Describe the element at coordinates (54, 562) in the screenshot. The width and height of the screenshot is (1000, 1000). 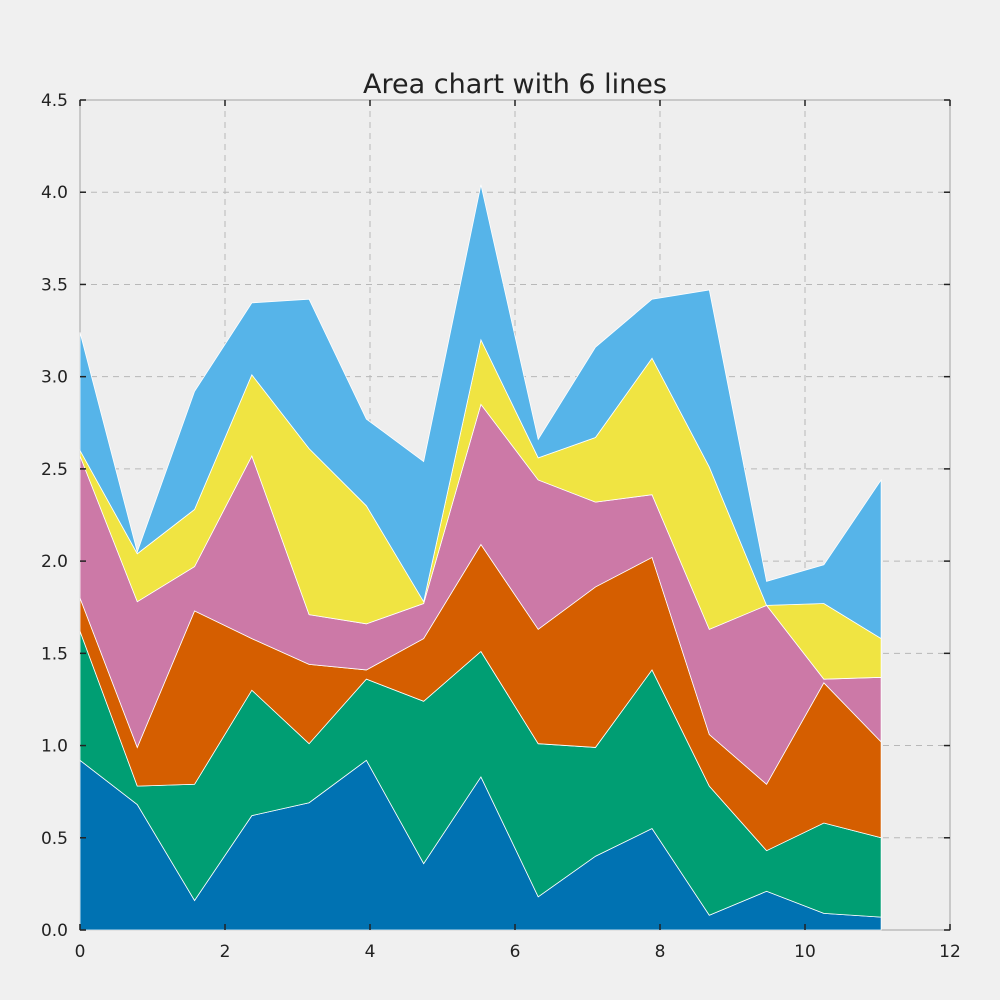
I see `y-tick-label: 2.0` at that location.